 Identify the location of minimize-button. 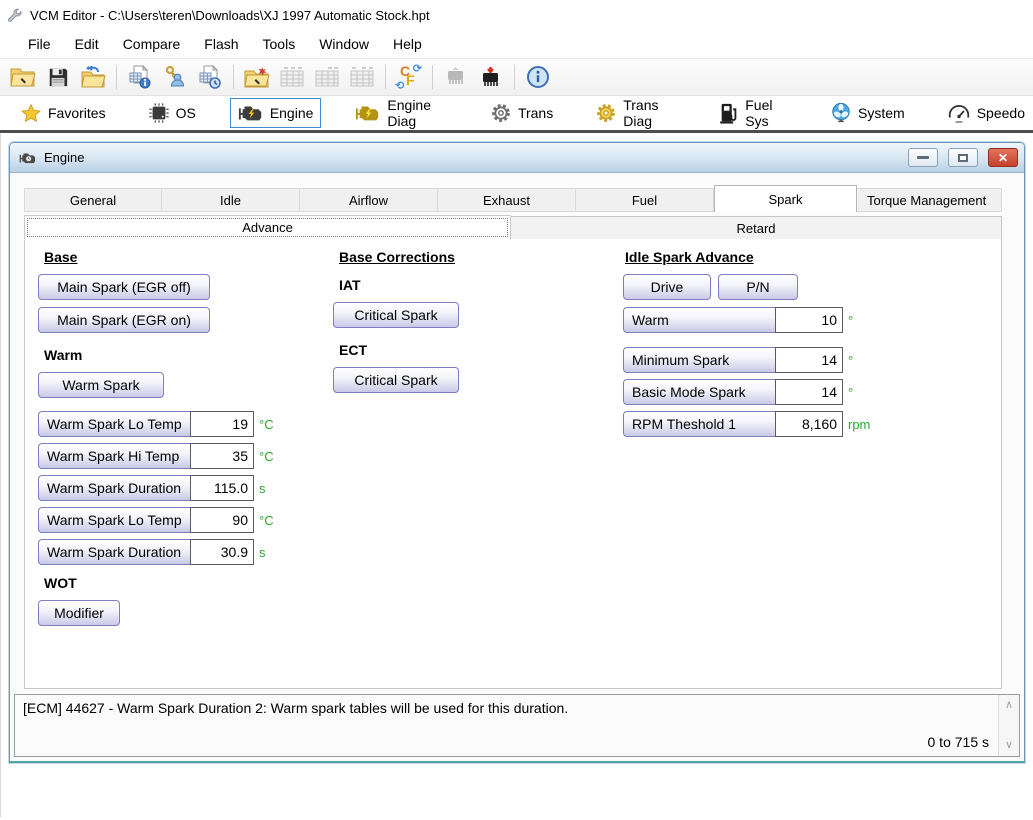
(923, 157).